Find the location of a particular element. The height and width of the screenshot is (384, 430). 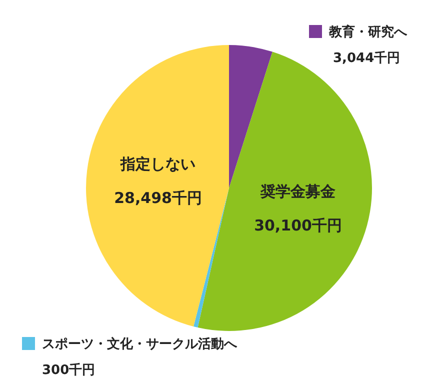

legend-label: スポーツ・文化・サークル活動へ is located at coordinates (140, 344).